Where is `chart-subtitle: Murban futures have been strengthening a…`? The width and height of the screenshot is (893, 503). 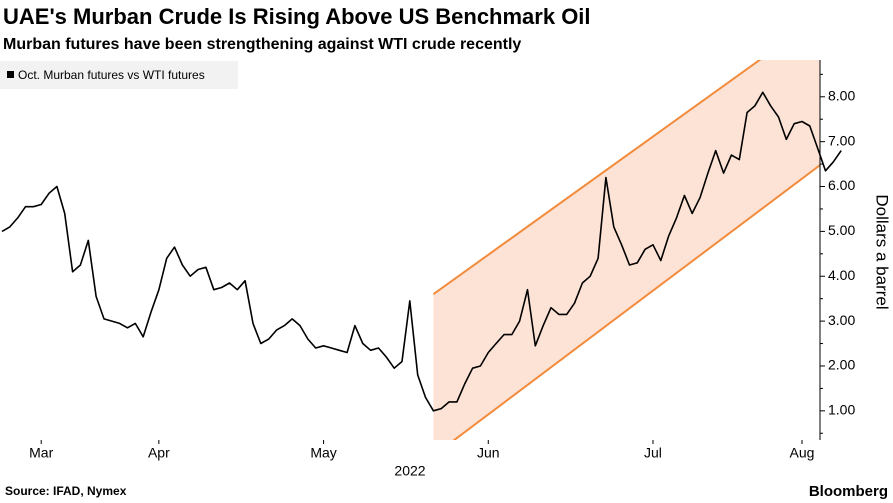 chart-subtitle: Murban futures have been strengthening a… is located at coordinates (262, 44).